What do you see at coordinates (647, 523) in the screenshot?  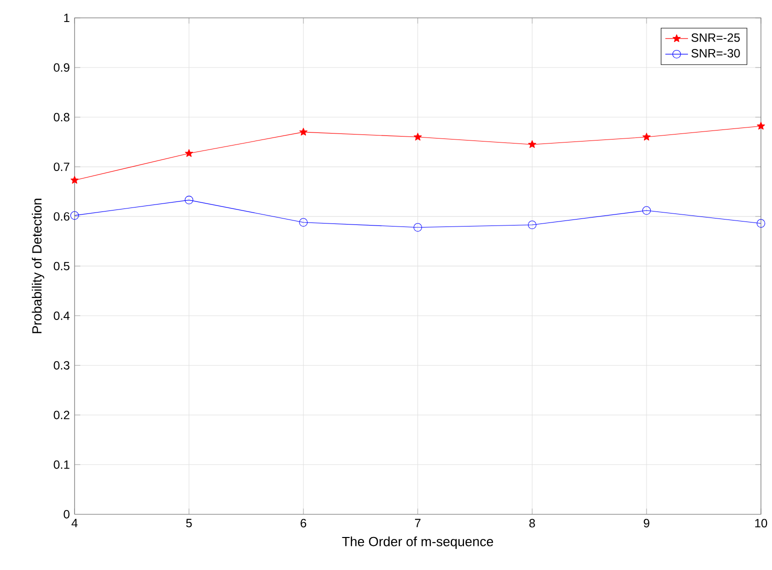 I see `x-tick-label: 9` at bounding box center [647, 523].